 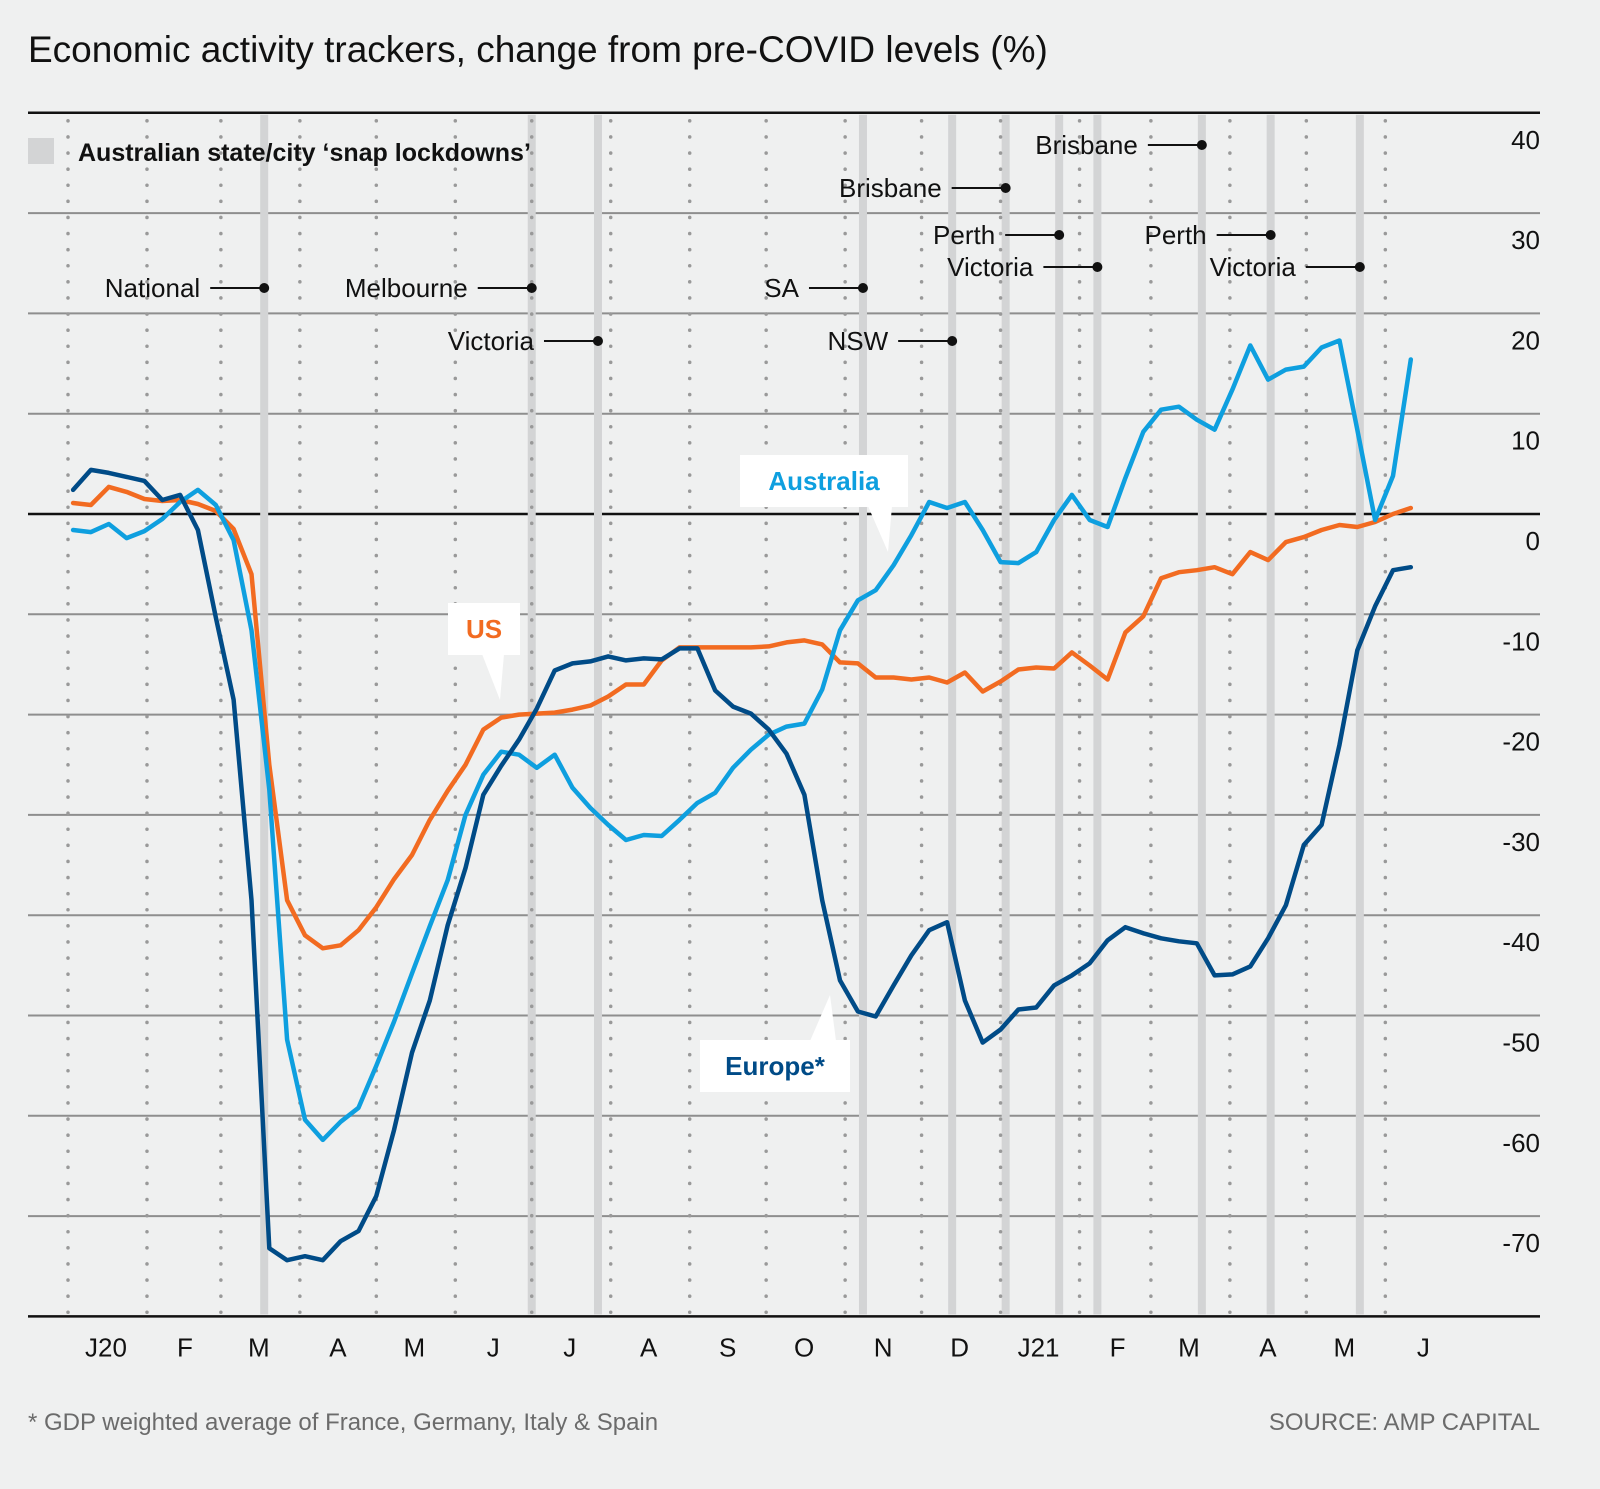 I want to click on series-callouts: US Australia Europe*, so click(x=678, y=773).